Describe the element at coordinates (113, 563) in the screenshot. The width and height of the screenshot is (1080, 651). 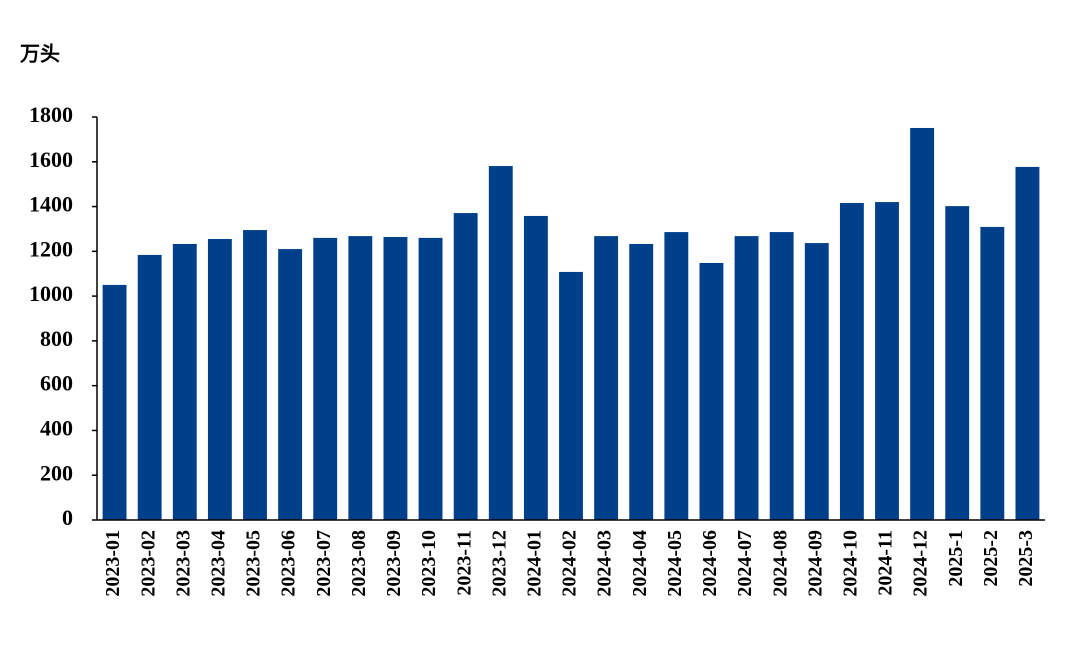
I see `x-tick-label: 2023-01` at that location.